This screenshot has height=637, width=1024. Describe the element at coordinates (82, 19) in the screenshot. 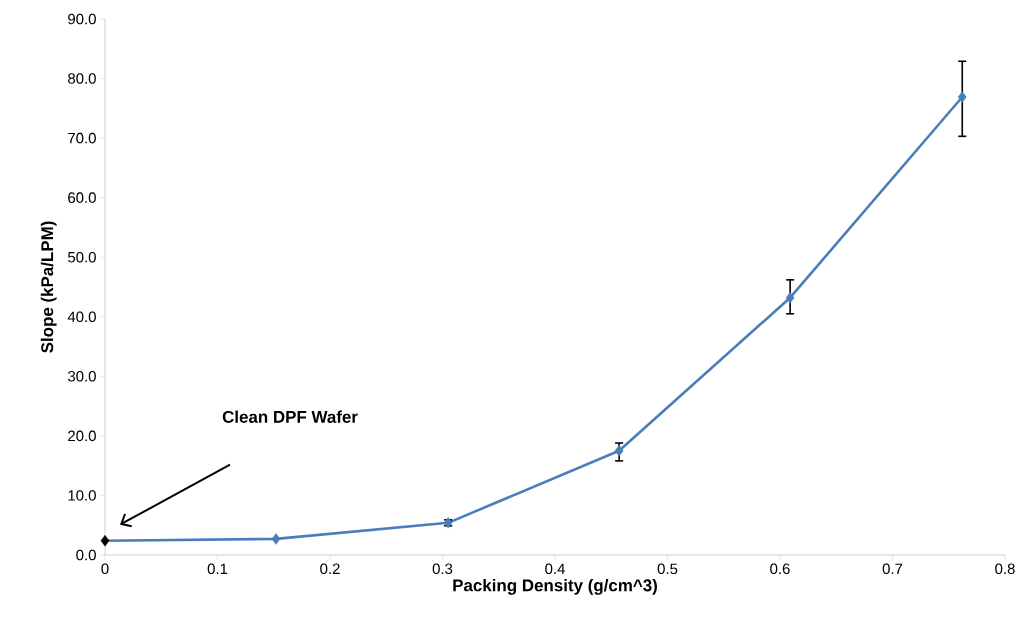

I see `y-tick-label: 90.0` at that location.